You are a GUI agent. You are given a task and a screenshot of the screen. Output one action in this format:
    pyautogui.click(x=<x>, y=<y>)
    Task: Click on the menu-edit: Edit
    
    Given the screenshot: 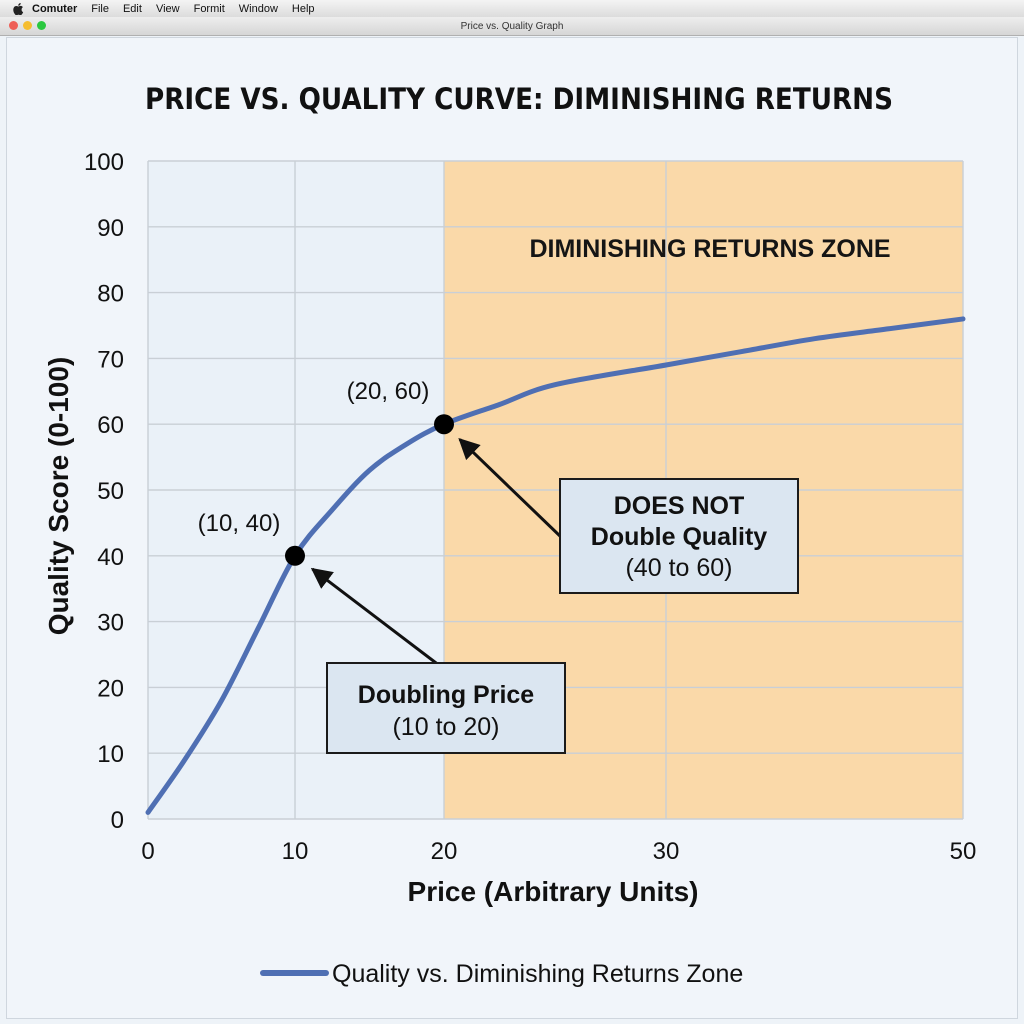 What is the action you would take?
    pyautogui.click(x=132, y=8)
    